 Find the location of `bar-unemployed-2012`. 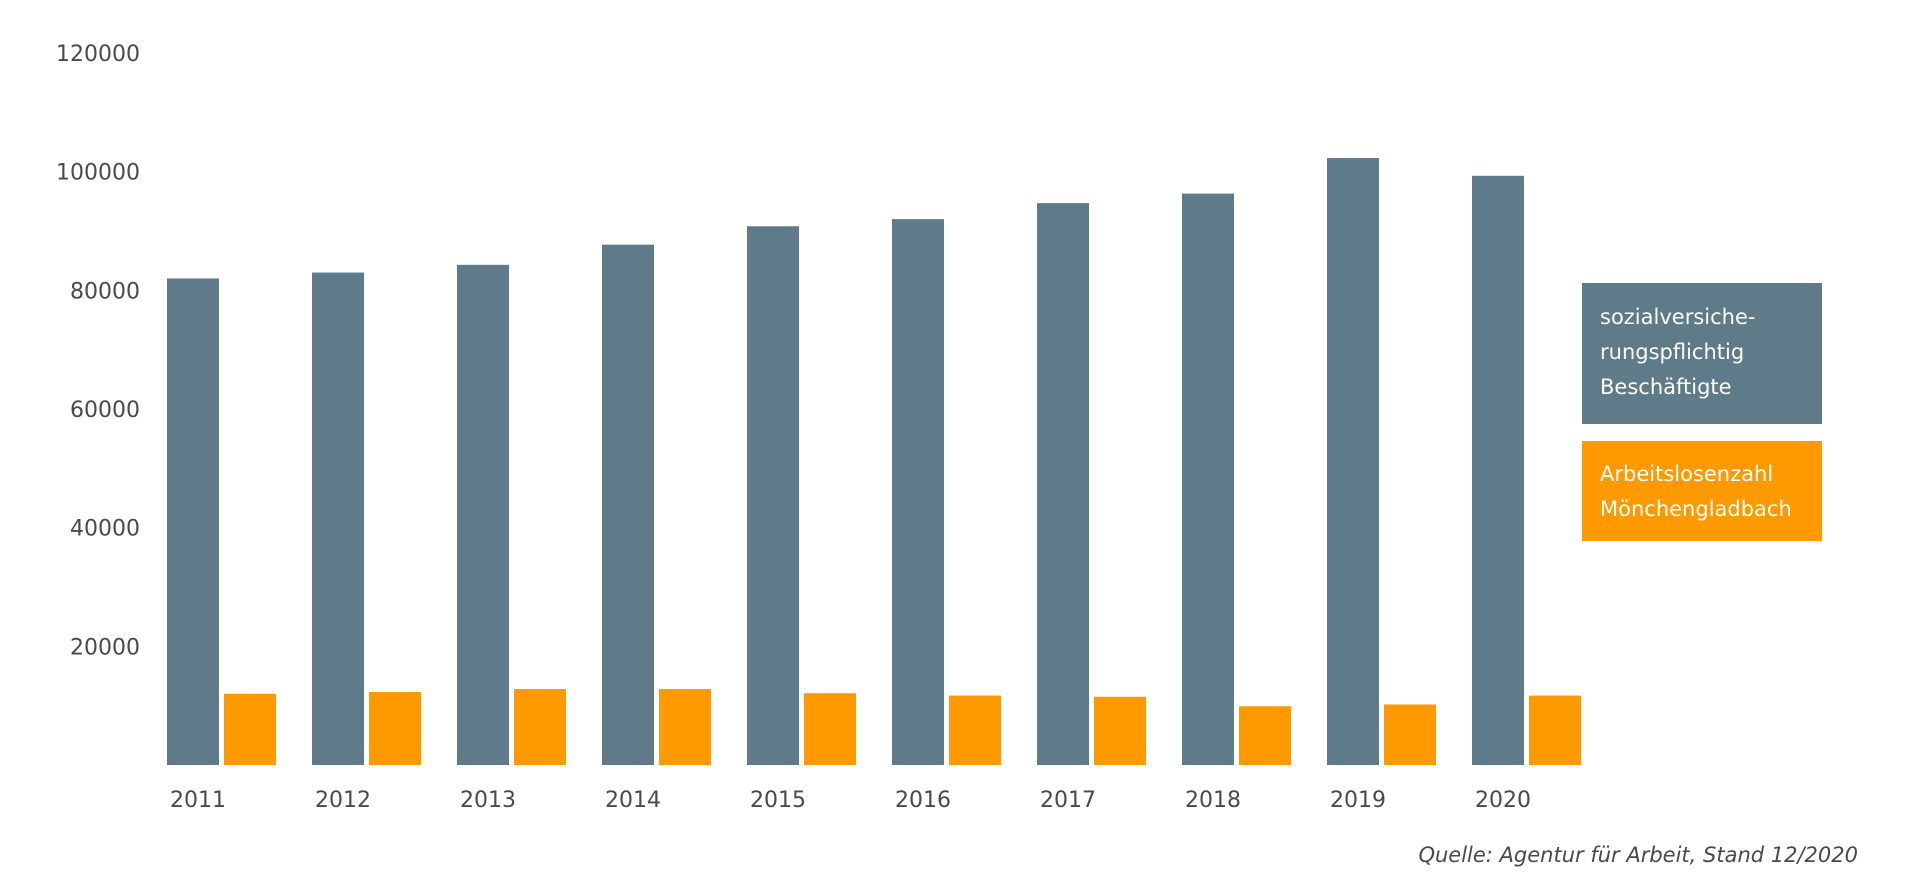

bar-unemployed-2012 is located at coordinates (395, 728).